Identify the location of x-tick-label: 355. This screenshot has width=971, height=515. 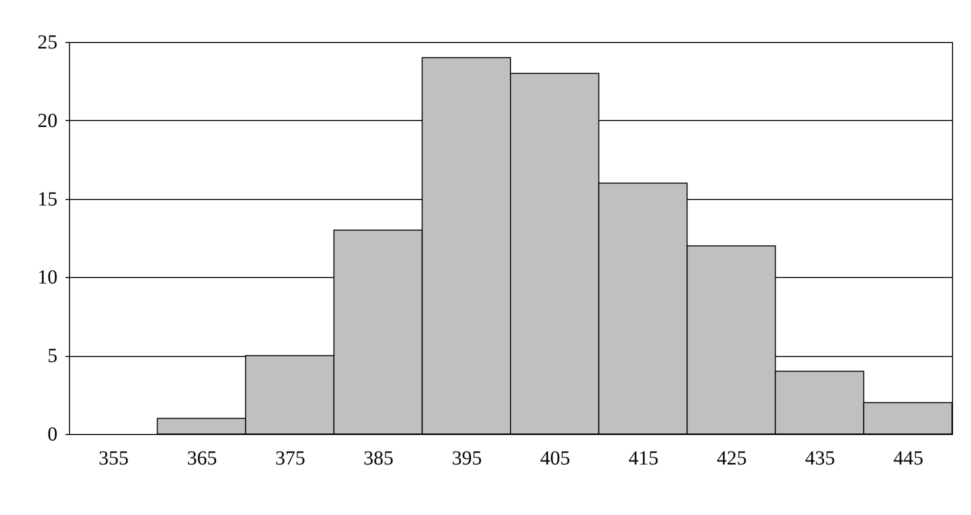
(113, 459).